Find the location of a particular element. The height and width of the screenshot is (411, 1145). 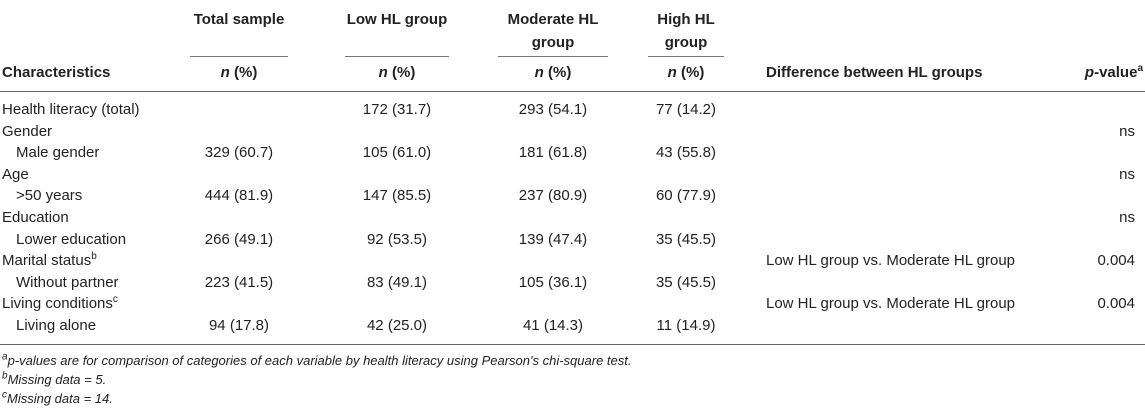

col-subheader-low: n (%) is located at coordinates (397, 72).